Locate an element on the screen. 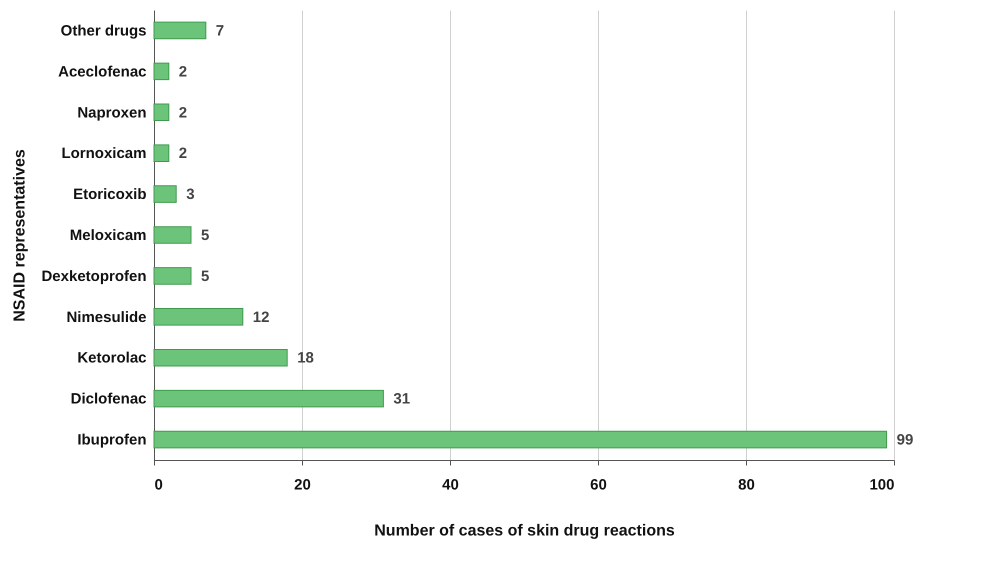 This screenshot has width=996, height=585. y-tick-label: Aceclofenac is located at coordinates (102, 71).